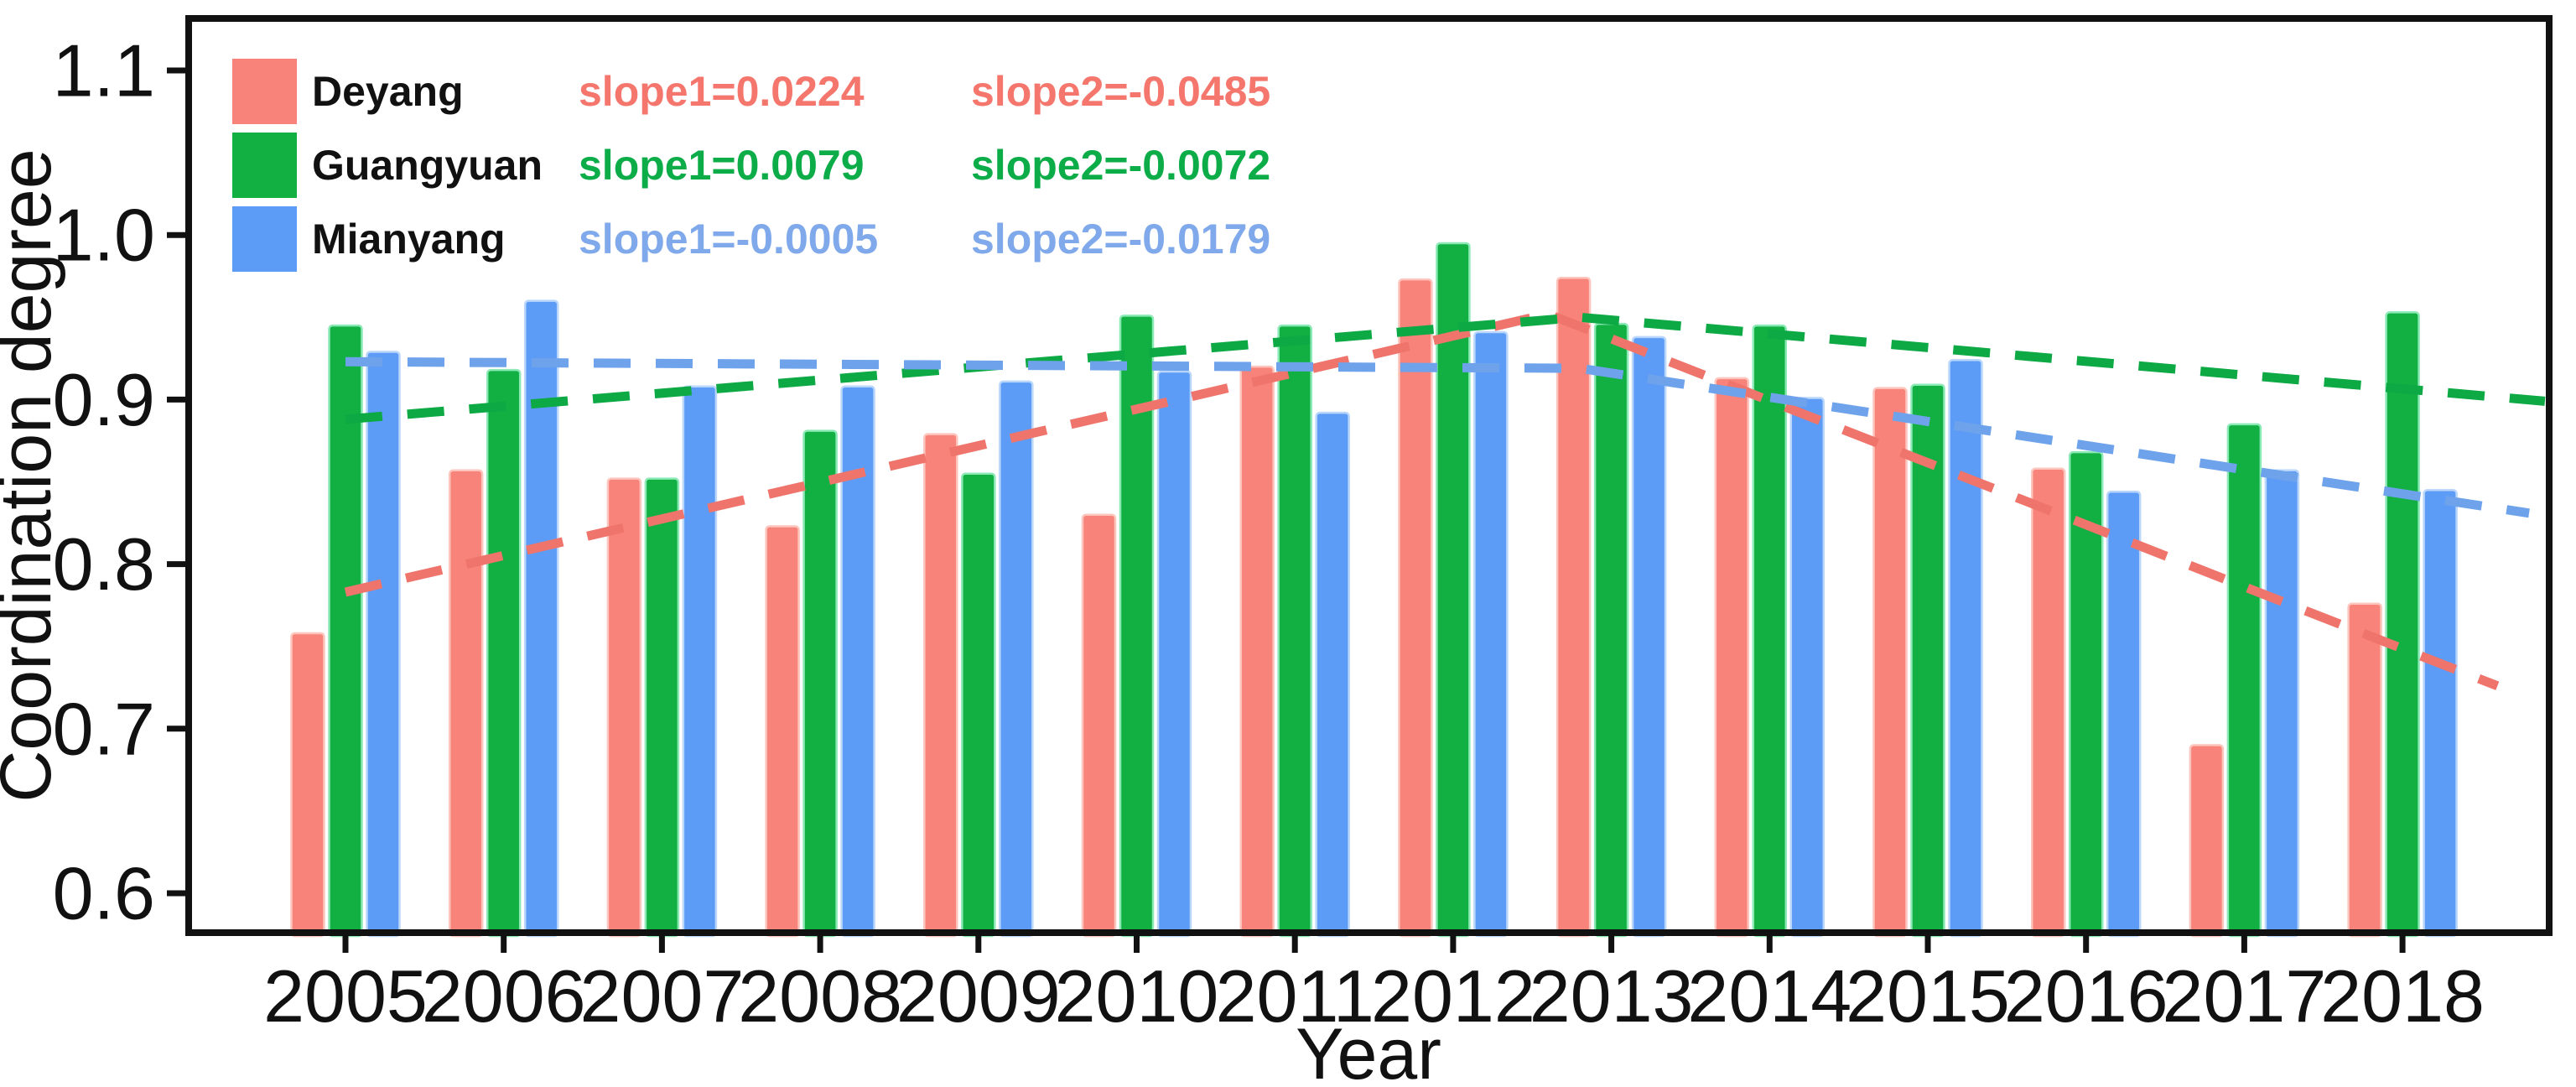 The width and height of the screenshot is (2576, 1087). Describe the element at coordinates (466, 703) in the screenshot. I see `bar-deyang-2006` at that location.